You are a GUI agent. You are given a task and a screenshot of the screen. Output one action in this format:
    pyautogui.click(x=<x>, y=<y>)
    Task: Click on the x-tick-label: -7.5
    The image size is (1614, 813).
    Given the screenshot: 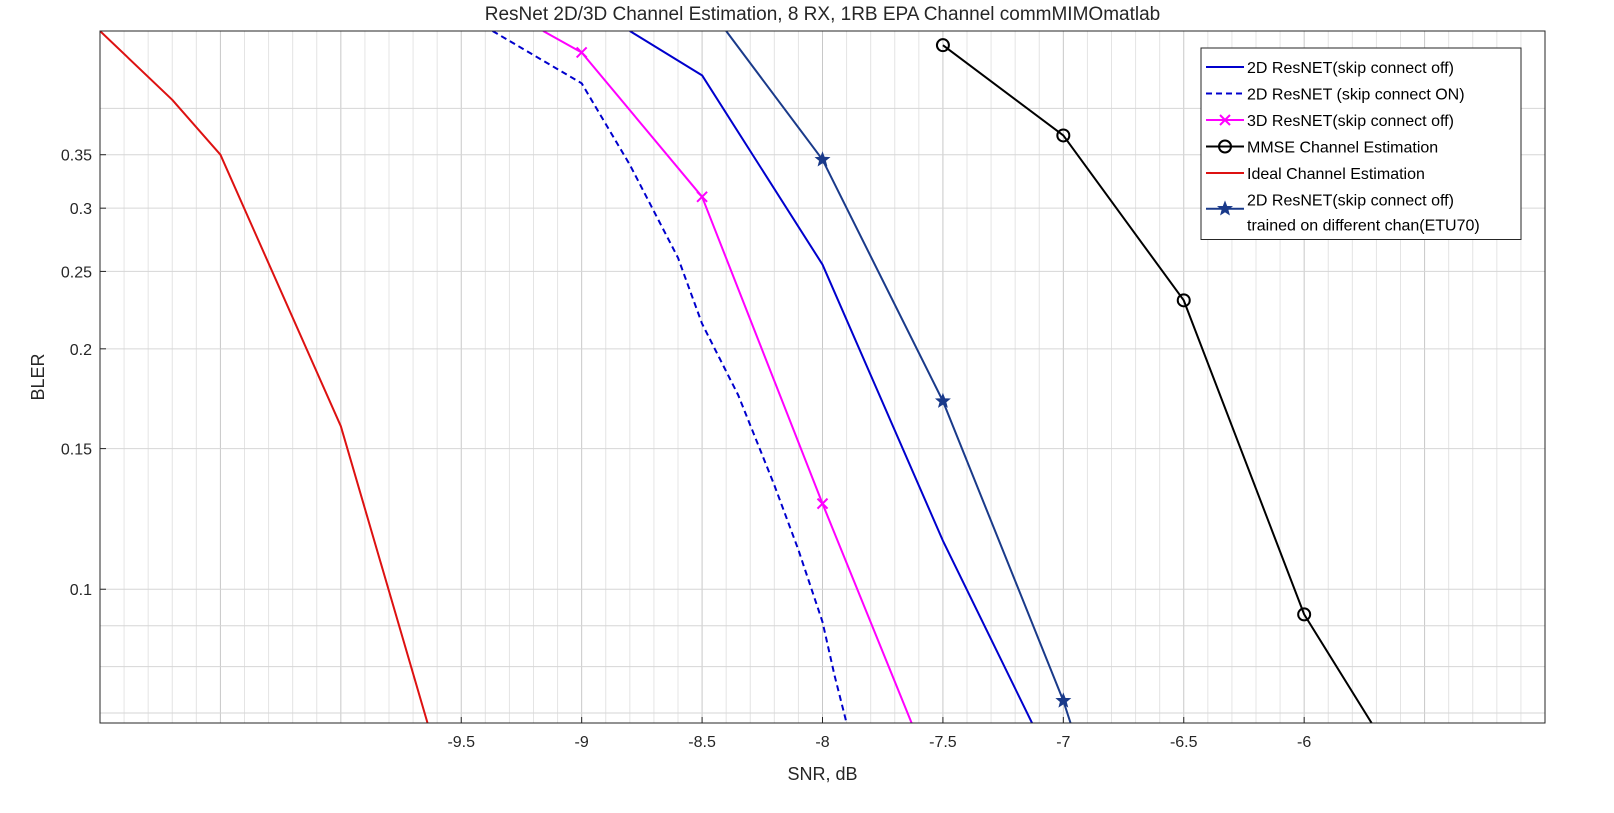 What is the action you would take?
    pyautogui.click(x=943, y=742)
    